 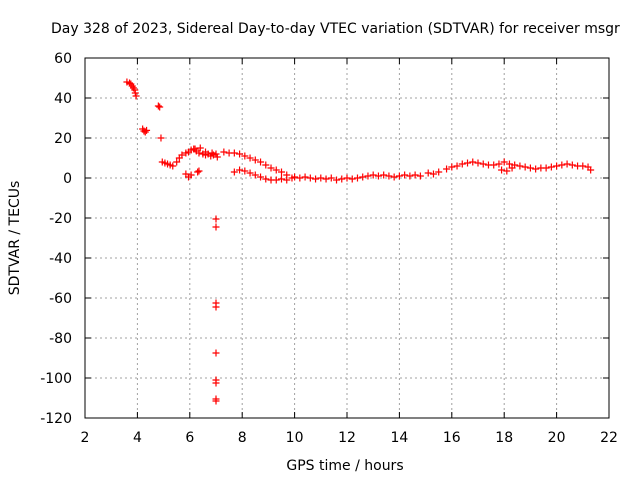 I want to click on x-tick-labels: 2 4 6 8 10 12 14 16 18 20 22, so click(x=349, y=438).